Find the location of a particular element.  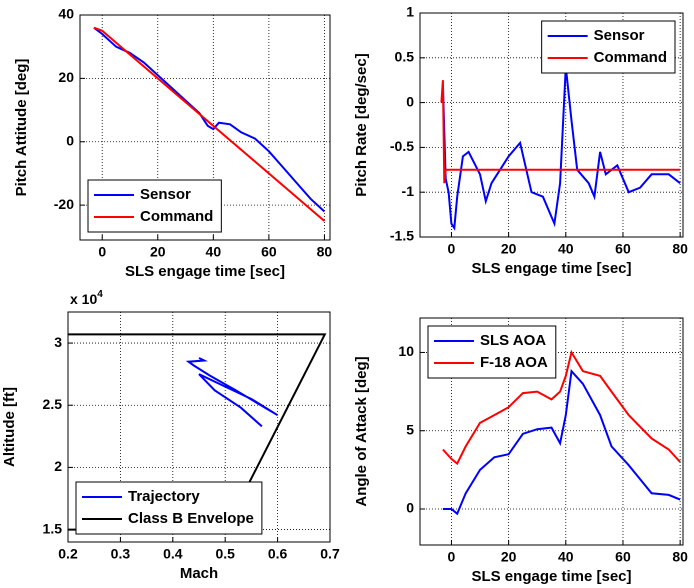

y-tick-label: 0.5 is located at coordinates (405, 57).